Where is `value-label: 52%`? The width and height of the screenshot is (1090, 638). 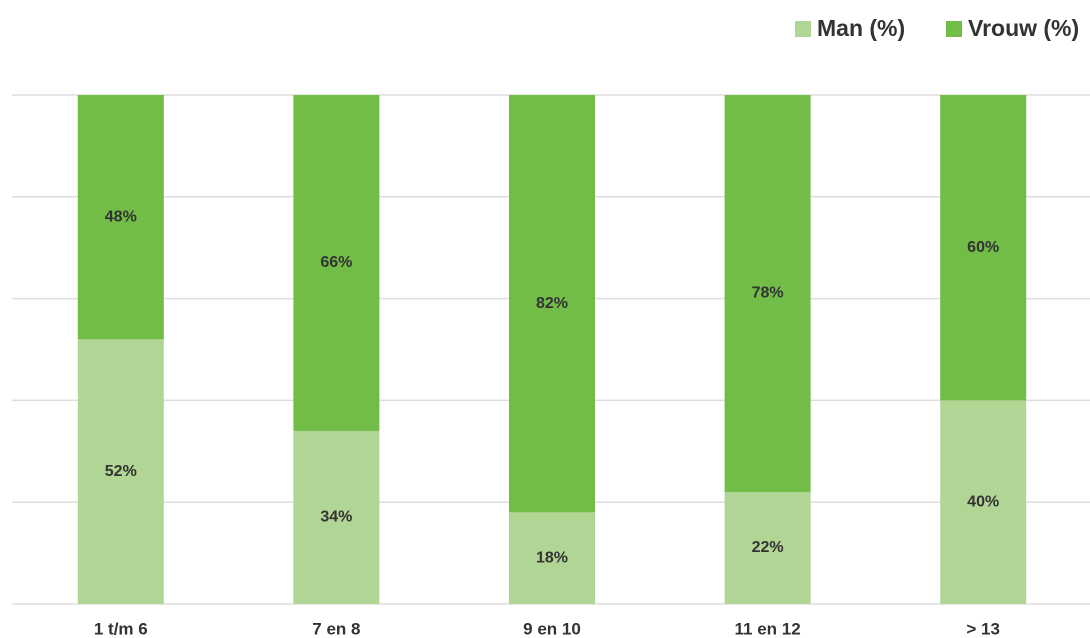
value-label: 52% is located at coordinates (121, 471).